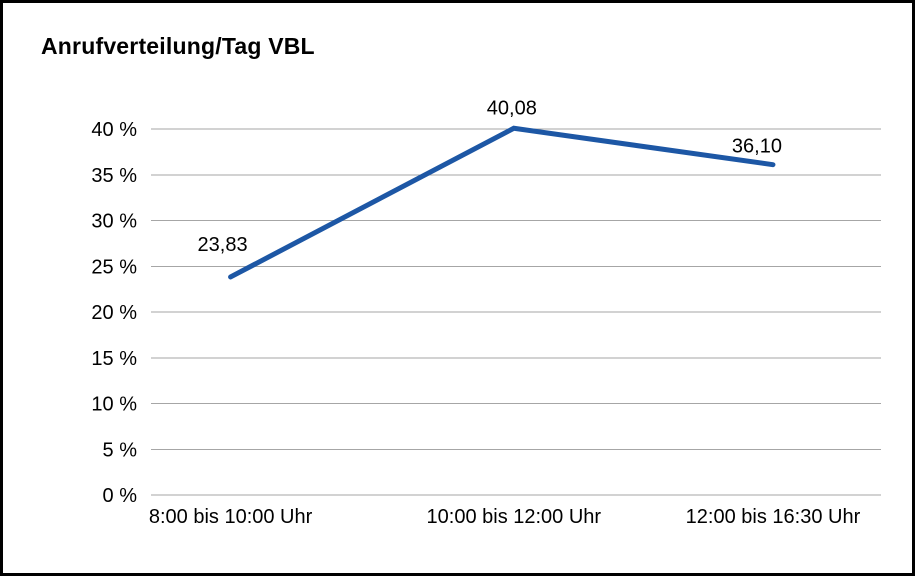 This screenshot has height=576, width=915. Describe the element at coordinates (178, 46) in the screenshot. I see `chart-title: Anrufverteilung/Tag VBL` at that location.